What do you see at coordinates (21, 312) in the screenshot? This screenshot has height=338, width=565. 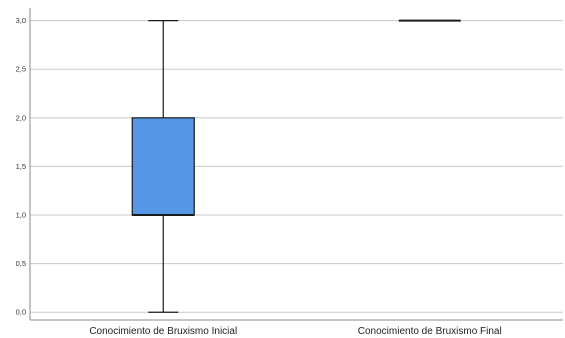 I see `y-tick-label: 0,0` at bounding box center [21, 312].